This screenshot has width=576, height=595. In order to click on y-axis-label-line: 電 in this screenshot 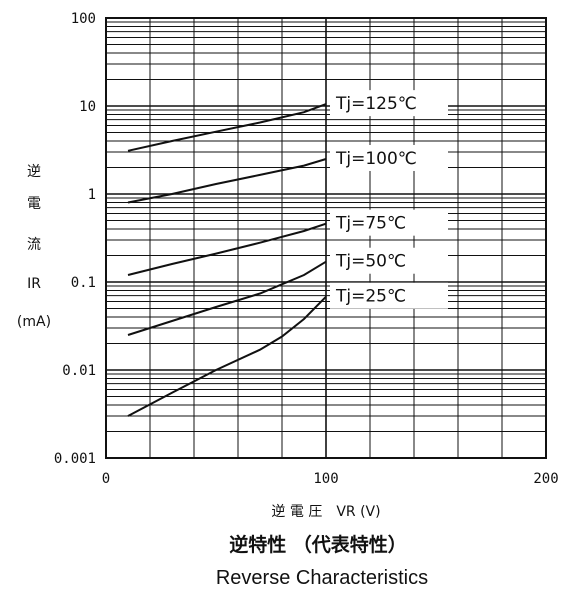, I will do `click(34, 204)`.